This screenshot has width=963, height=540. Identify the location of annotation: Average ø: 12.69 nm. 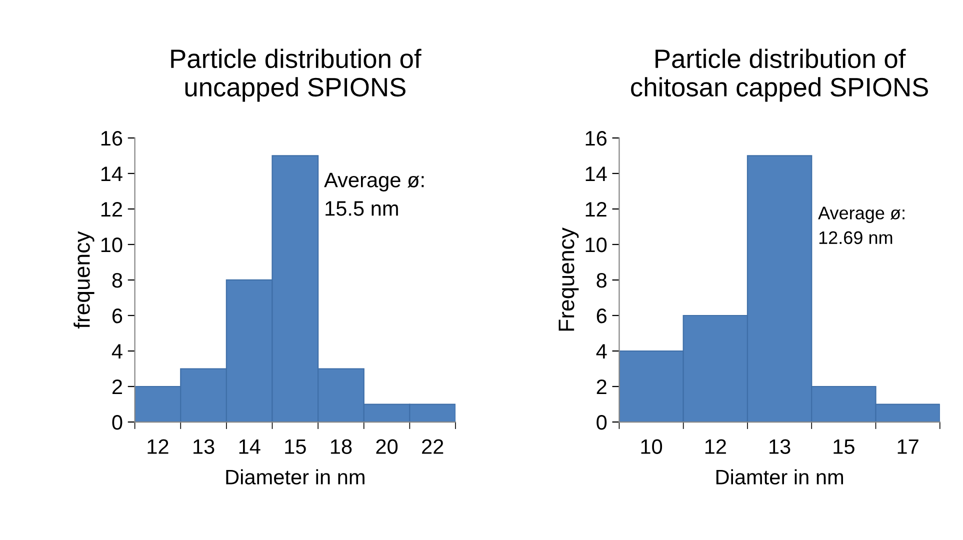
(861, 225).